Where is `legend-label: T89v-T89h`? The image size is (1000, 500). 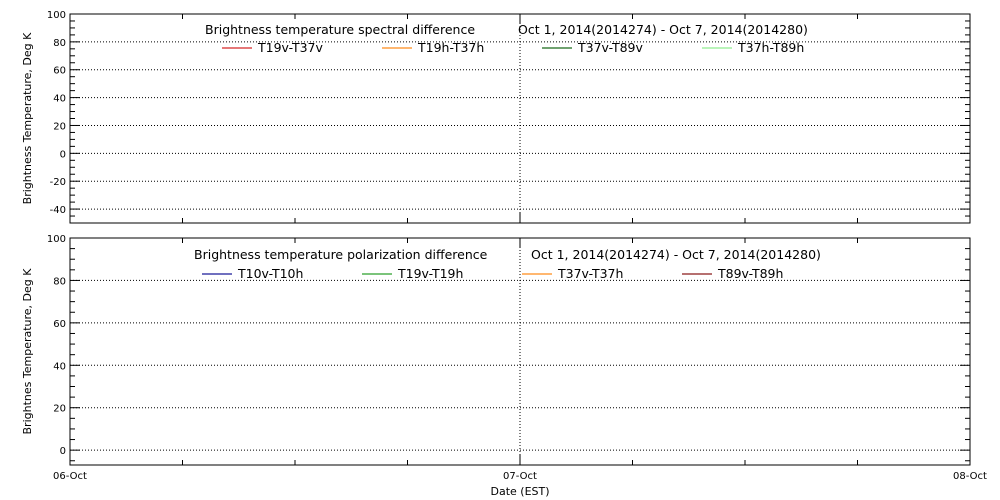
legend-label: T89v-T89h is located at coordinates (750, 273).